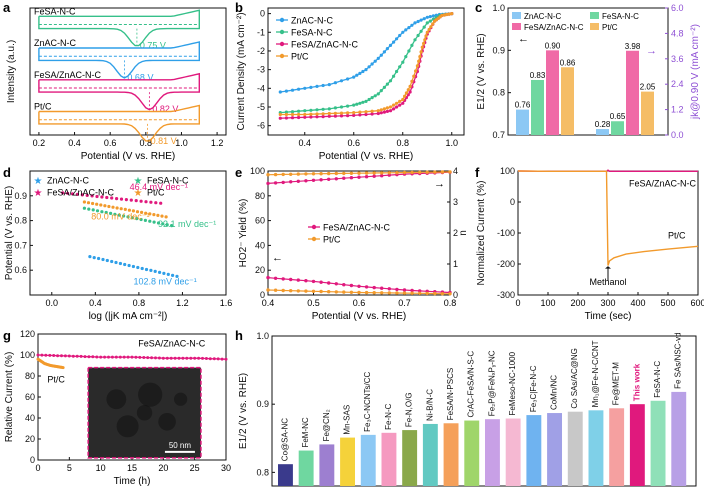 The image size is (704, 494). I want to click on left-axis-arrow: ←, so click(523, 39).